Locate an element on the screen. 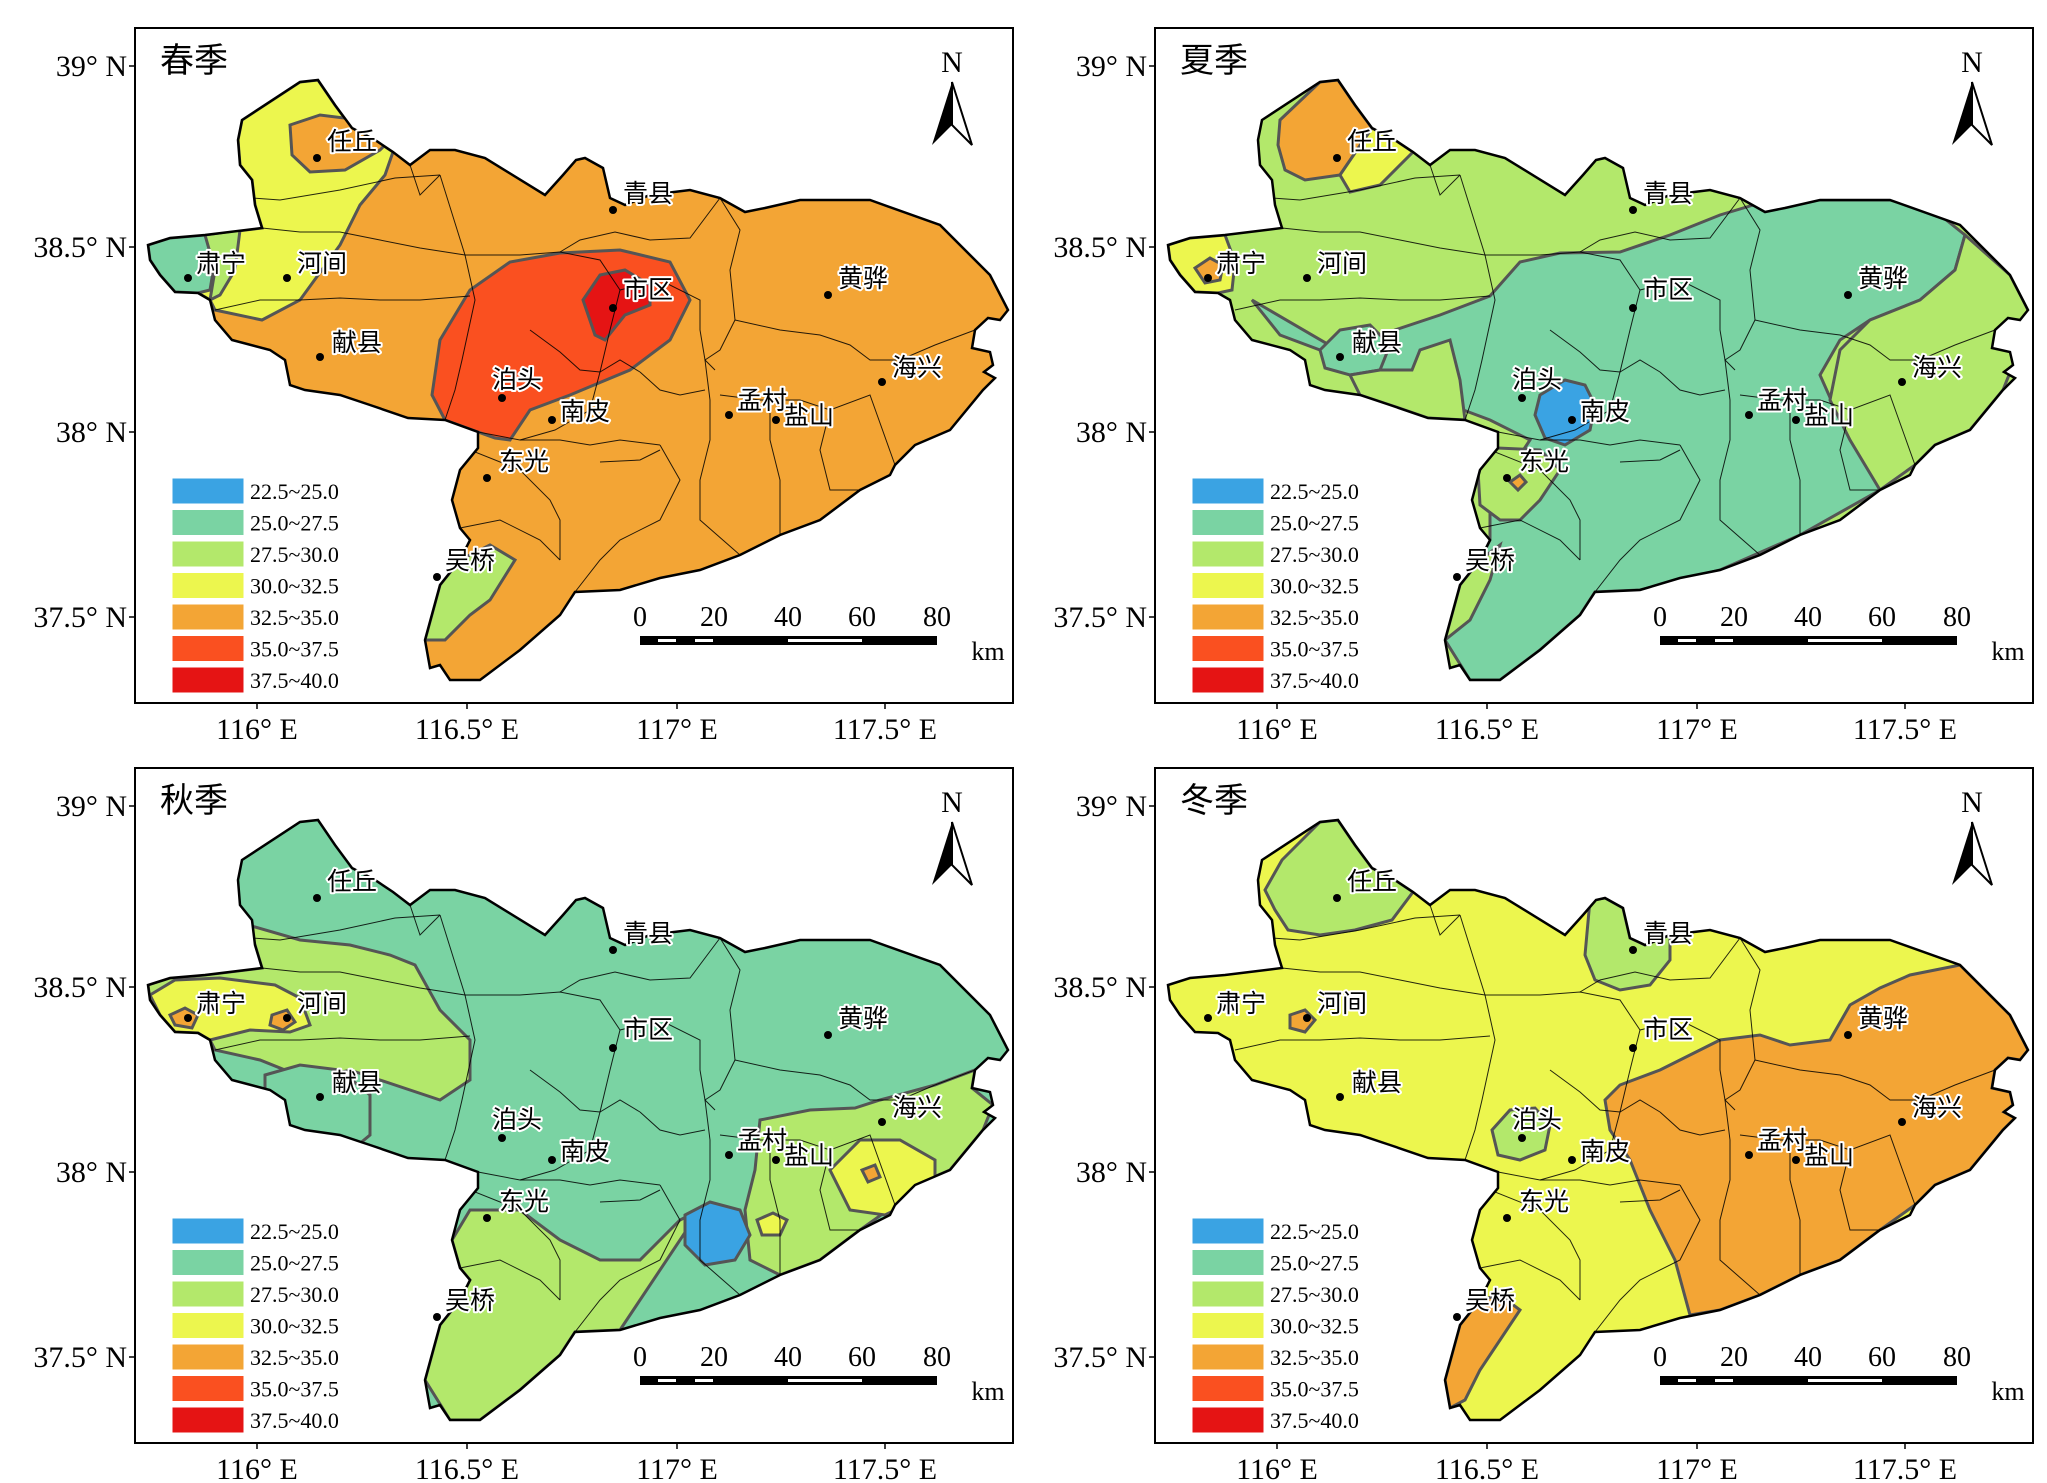  season-title: 春季 is located at coordinates (194, 61).